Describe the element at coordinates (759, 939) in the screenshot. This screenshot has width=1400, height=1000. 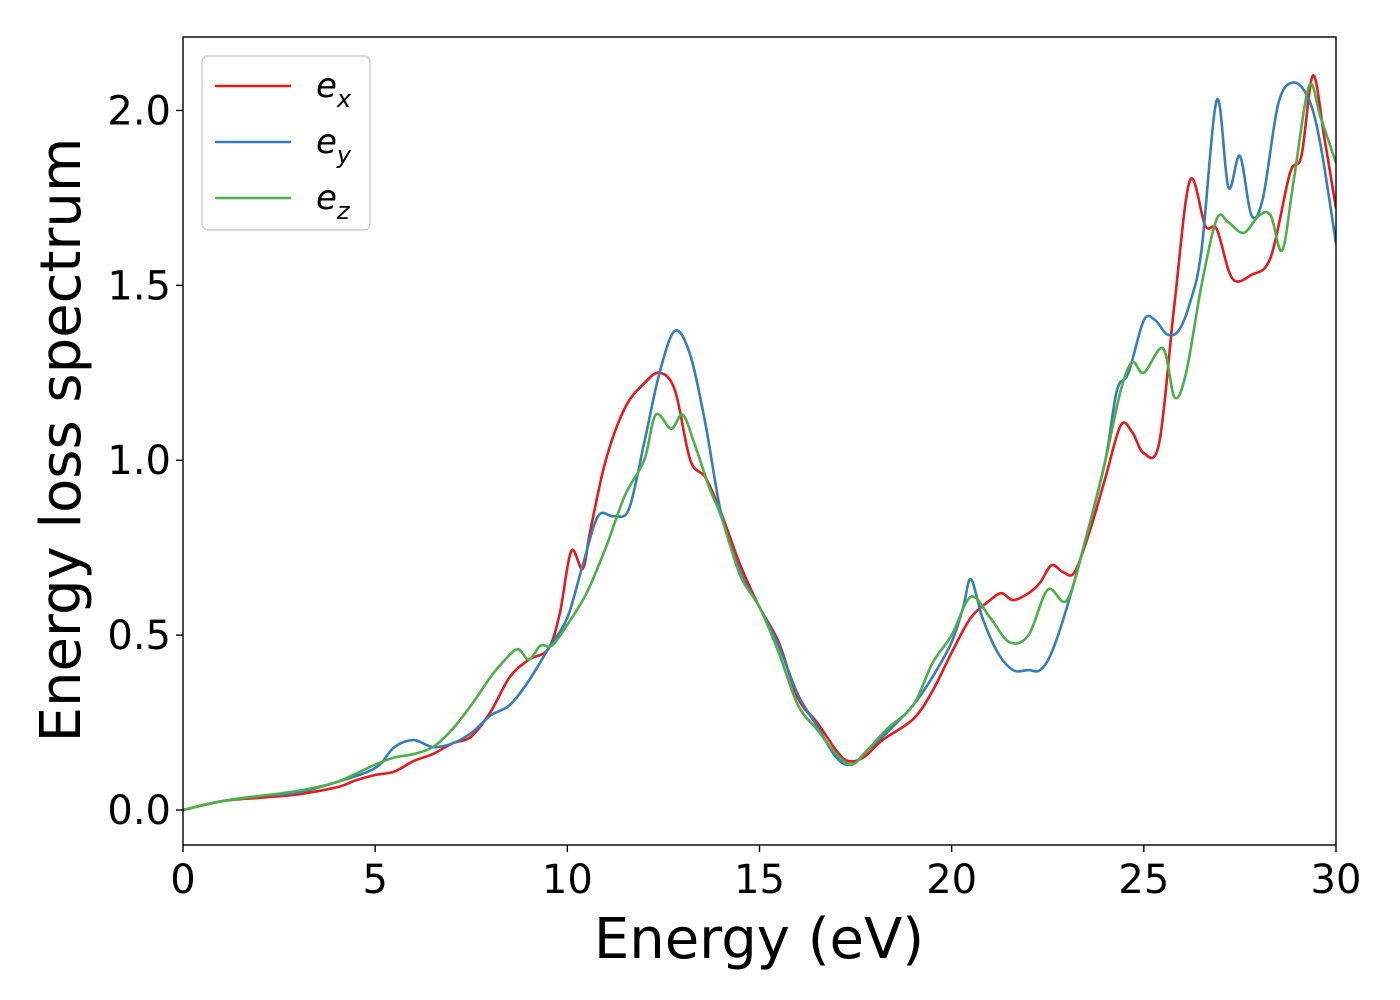
I see `x-axis-title: Energy (eV)` at that location.